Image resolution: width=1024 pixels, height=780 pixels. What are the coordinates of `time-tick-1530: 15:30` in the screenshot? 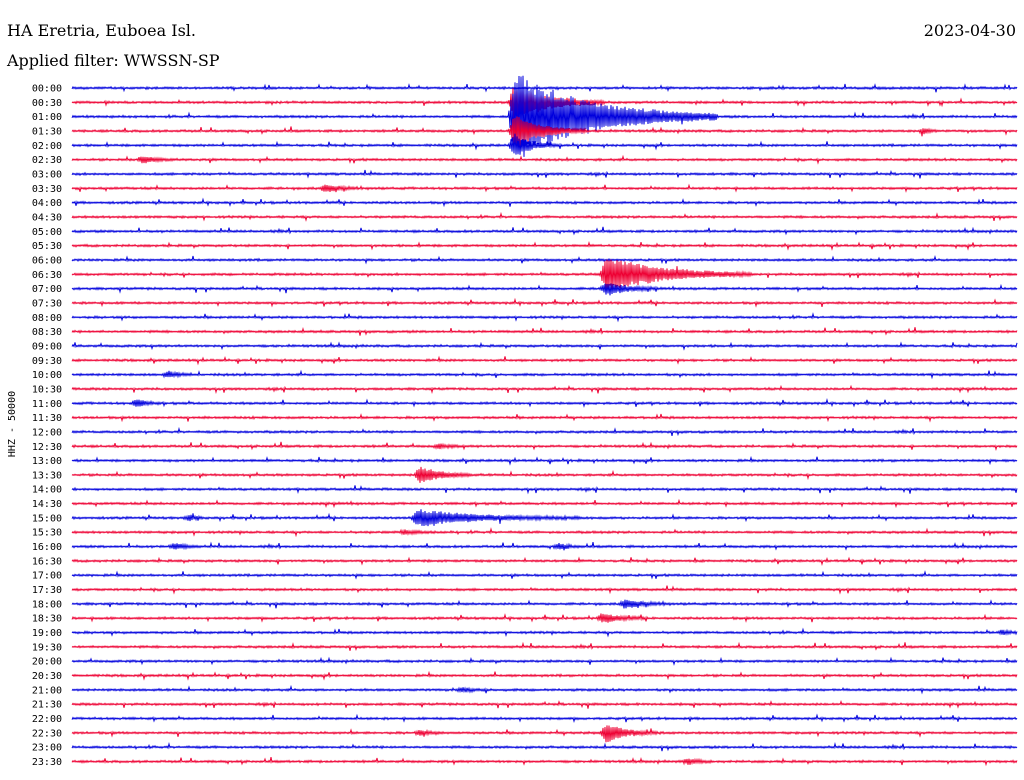 It's located at (47, 533).